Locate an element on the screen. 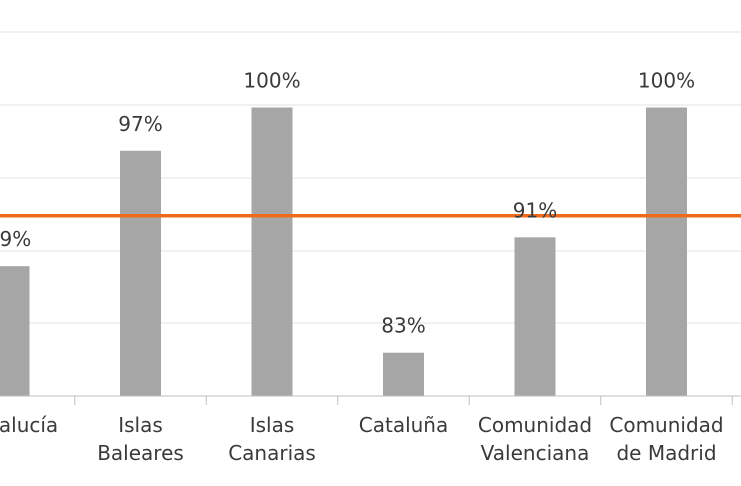  data-label-3: 83% is located at coordinates (403, 326).